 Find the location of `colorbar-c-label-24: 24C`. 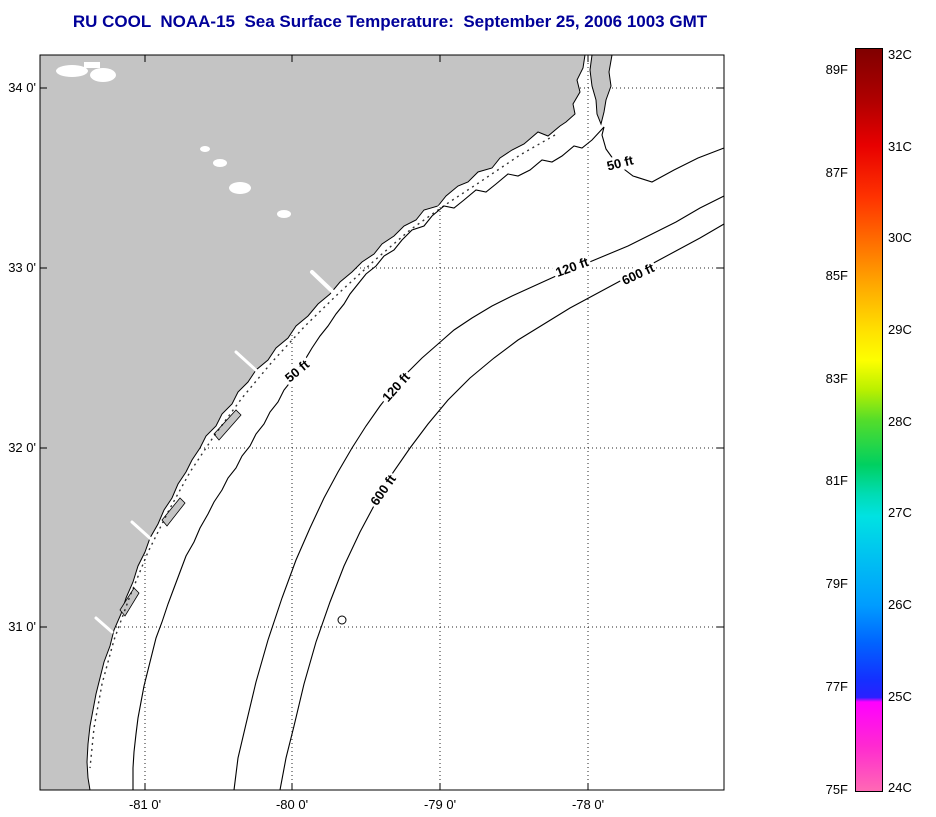

colorbar-c-label-24: 24C is located at coordinates (900, 787).